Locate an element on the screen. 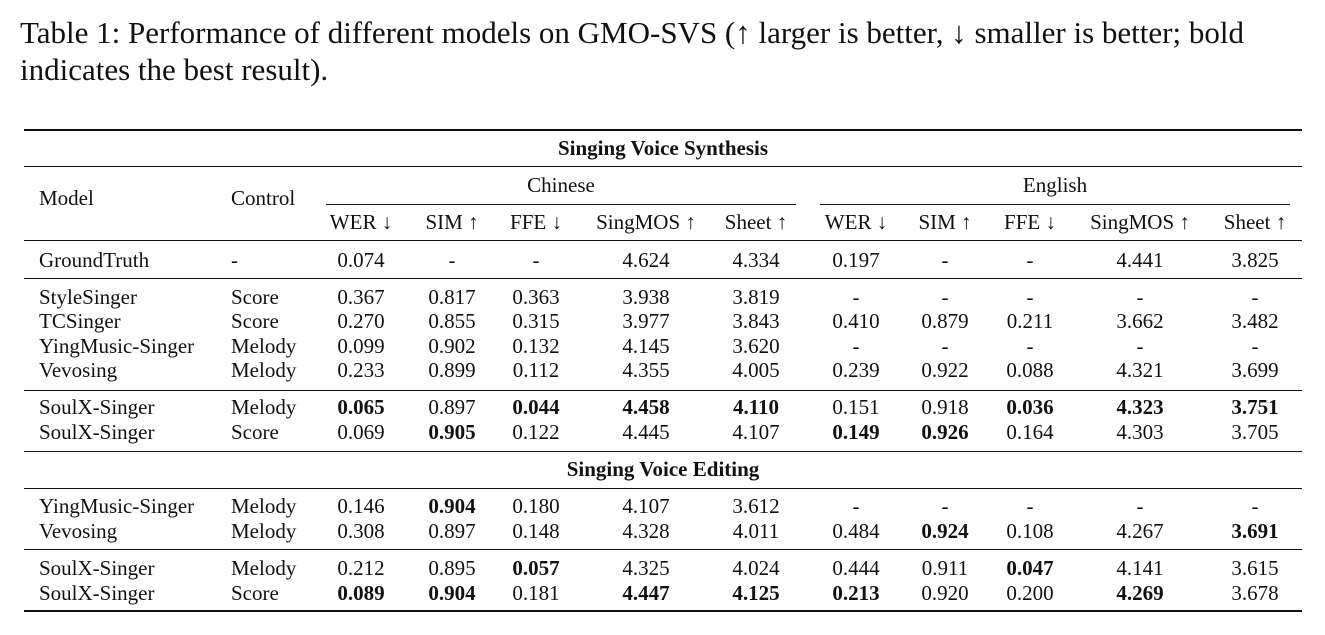 The width and height of the screenshot is (1325, 635). row-value: 0.817 is located at coordinates (452, 297).